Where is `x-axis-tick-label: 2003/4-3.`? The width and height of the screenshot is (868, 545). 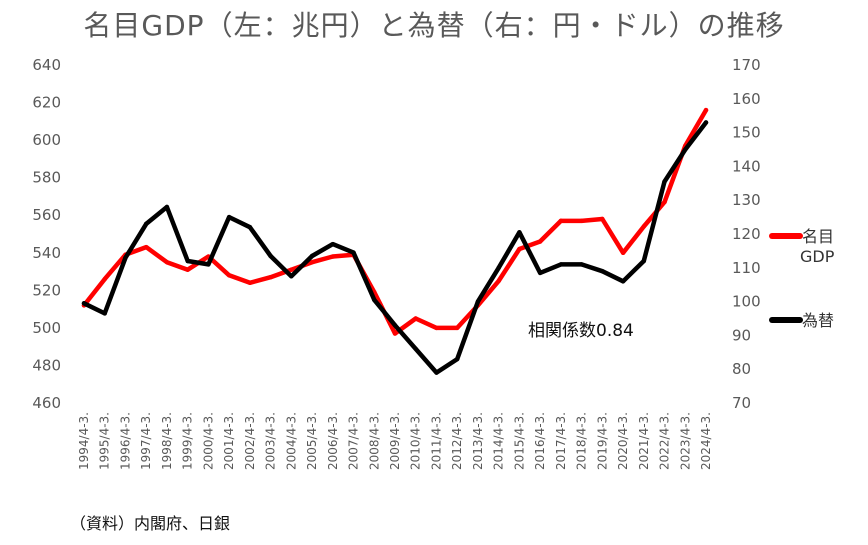
x-axis-tick-label: 2003/4-3. is located at coordinates (271, 441).